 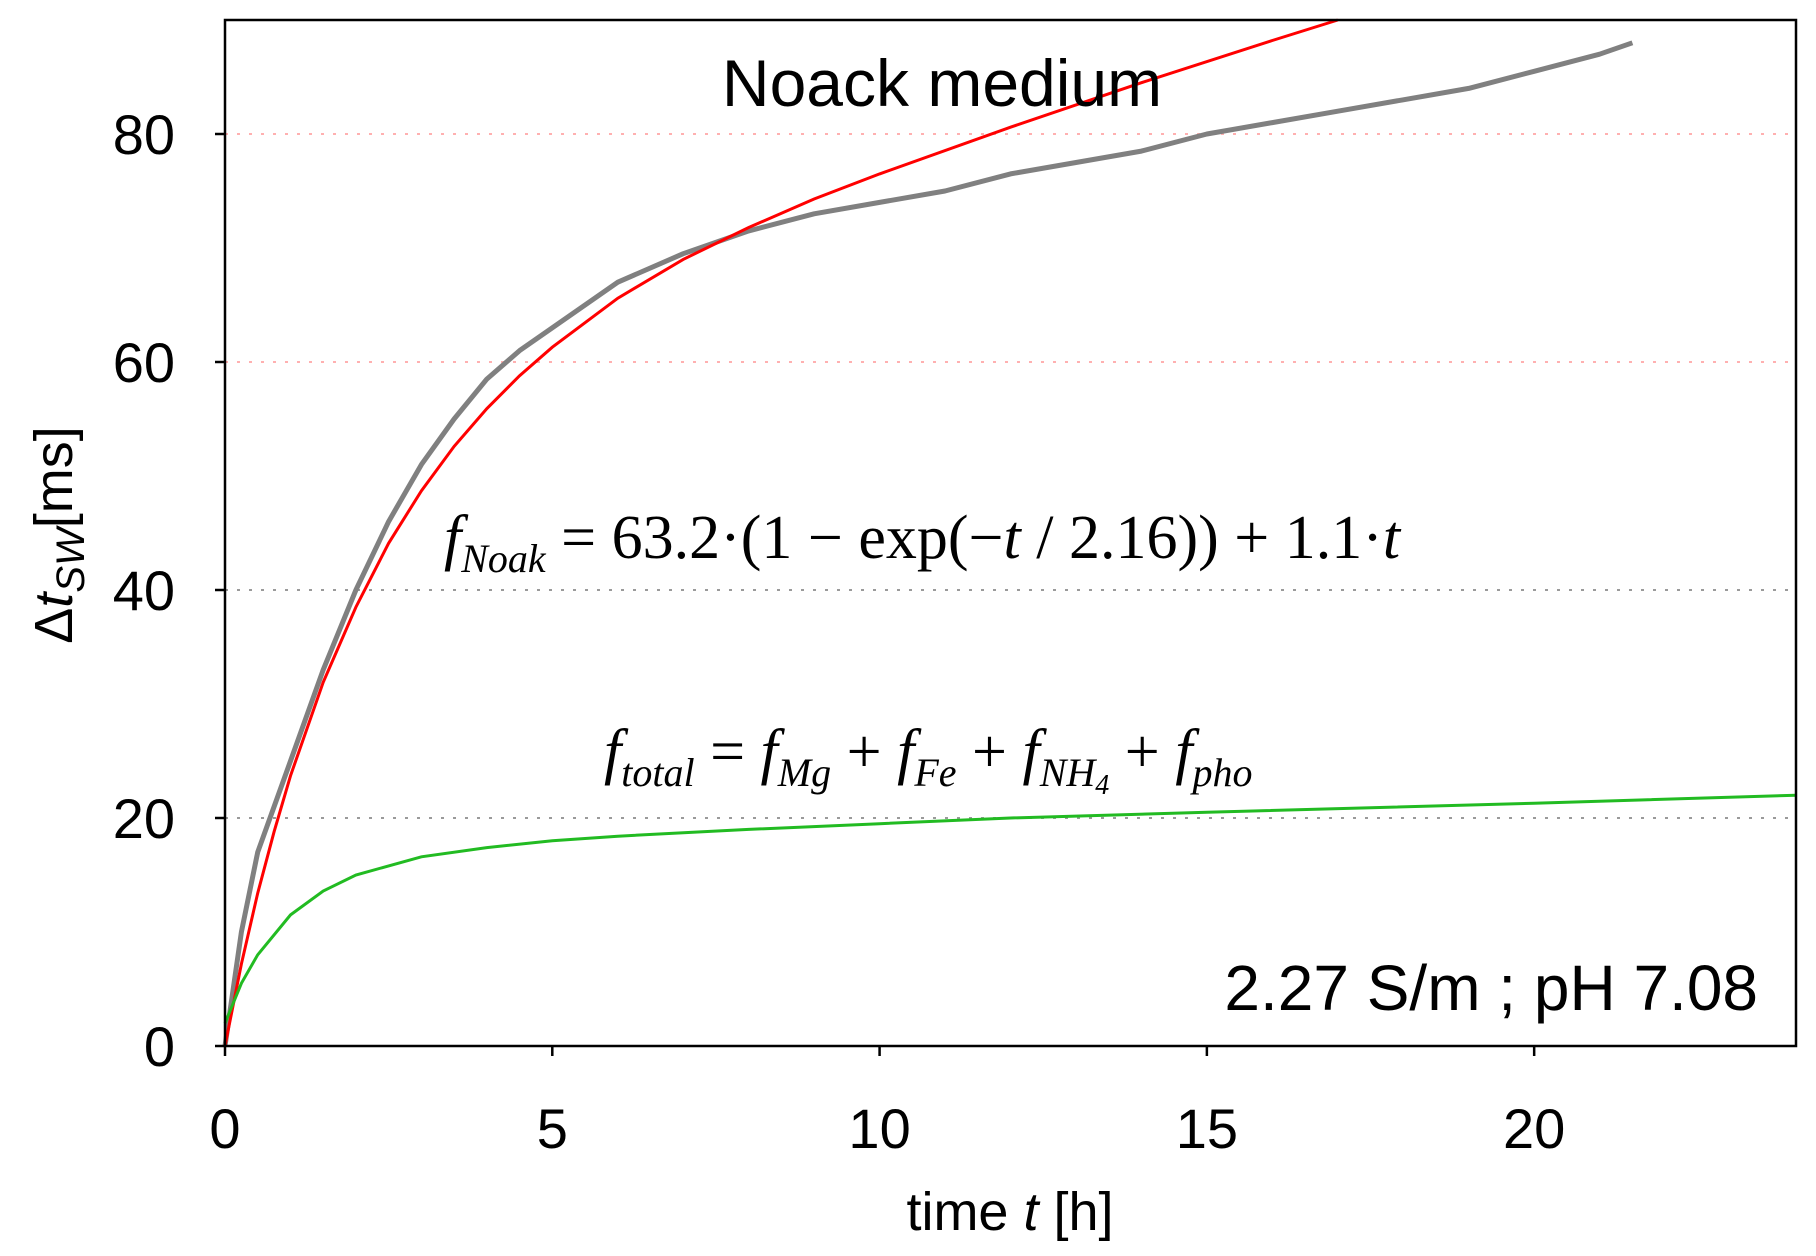 What do you see at coordinates (144, 134) in the screenshot?
I see `y-tick-label-80: 80` at bounding box center [144, 134].